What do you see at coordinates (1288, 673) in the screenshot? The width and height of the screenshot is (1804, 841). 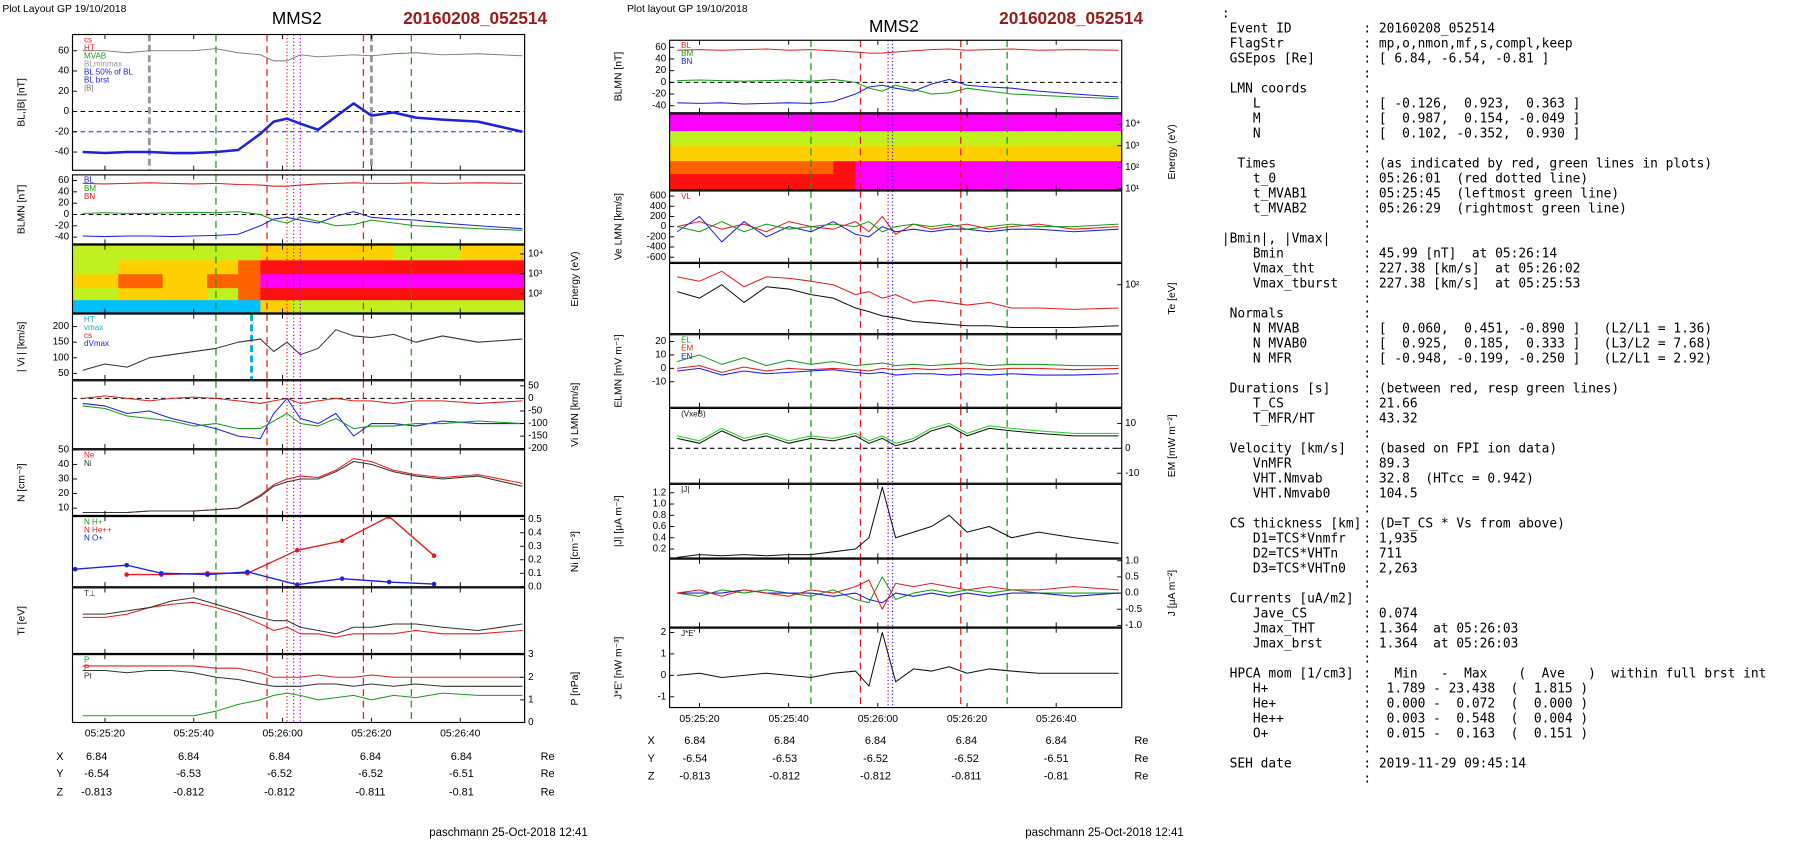 I see `info-label: HPCA mom [1/cm3]` at bounding box center [1288, 673].